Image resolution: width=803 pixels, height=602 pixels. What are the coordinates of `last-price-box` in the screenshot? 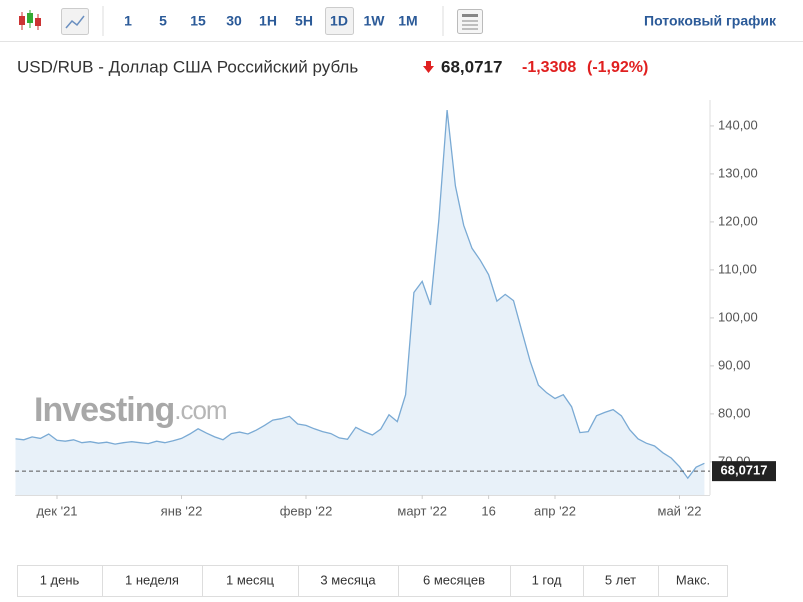 It's located at (744, 471).